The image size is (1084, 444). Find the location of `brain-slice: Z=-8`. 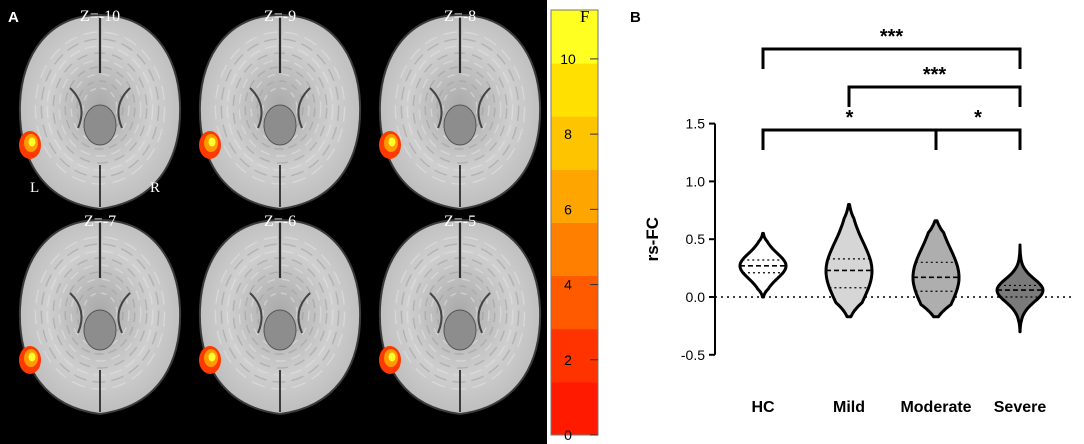

brain-slice: Z=-8 is located at coordinates (460, 109).